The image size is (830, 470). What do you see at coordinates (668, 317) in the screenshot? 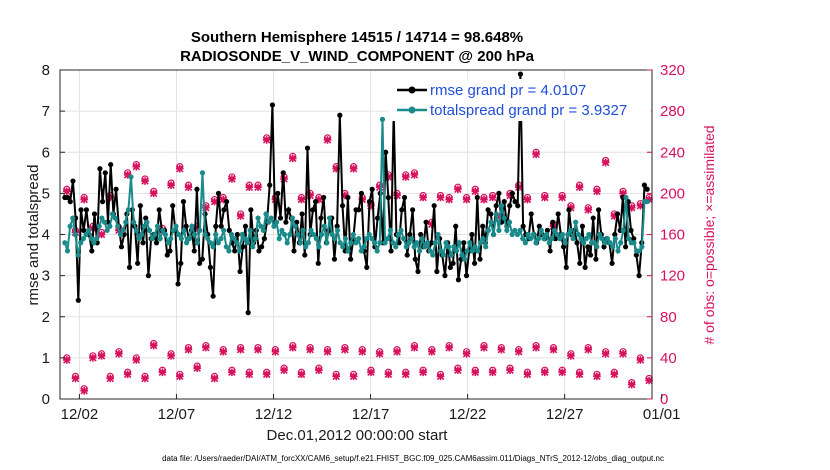
I see `y-right-tick-label: 80` at bounding box center [668, 317].